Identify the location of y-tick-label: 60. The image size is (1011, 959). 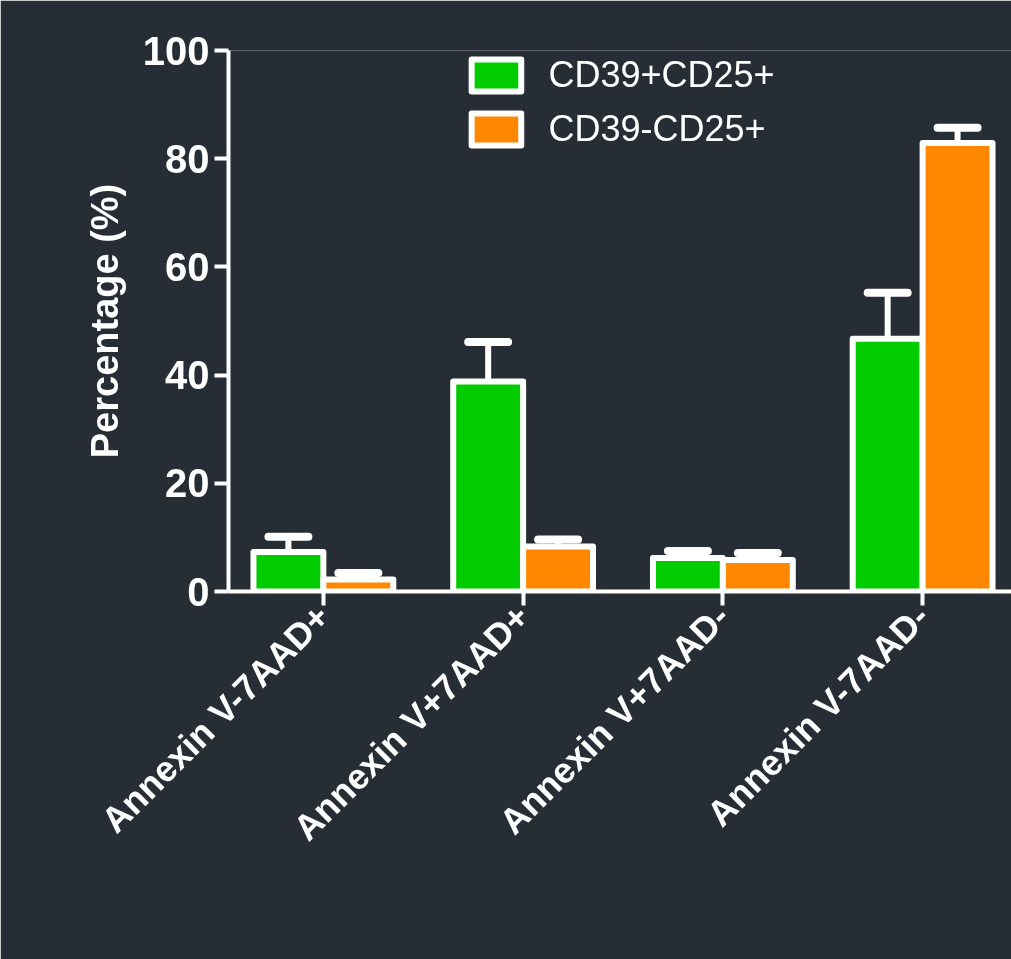
(187, 266).